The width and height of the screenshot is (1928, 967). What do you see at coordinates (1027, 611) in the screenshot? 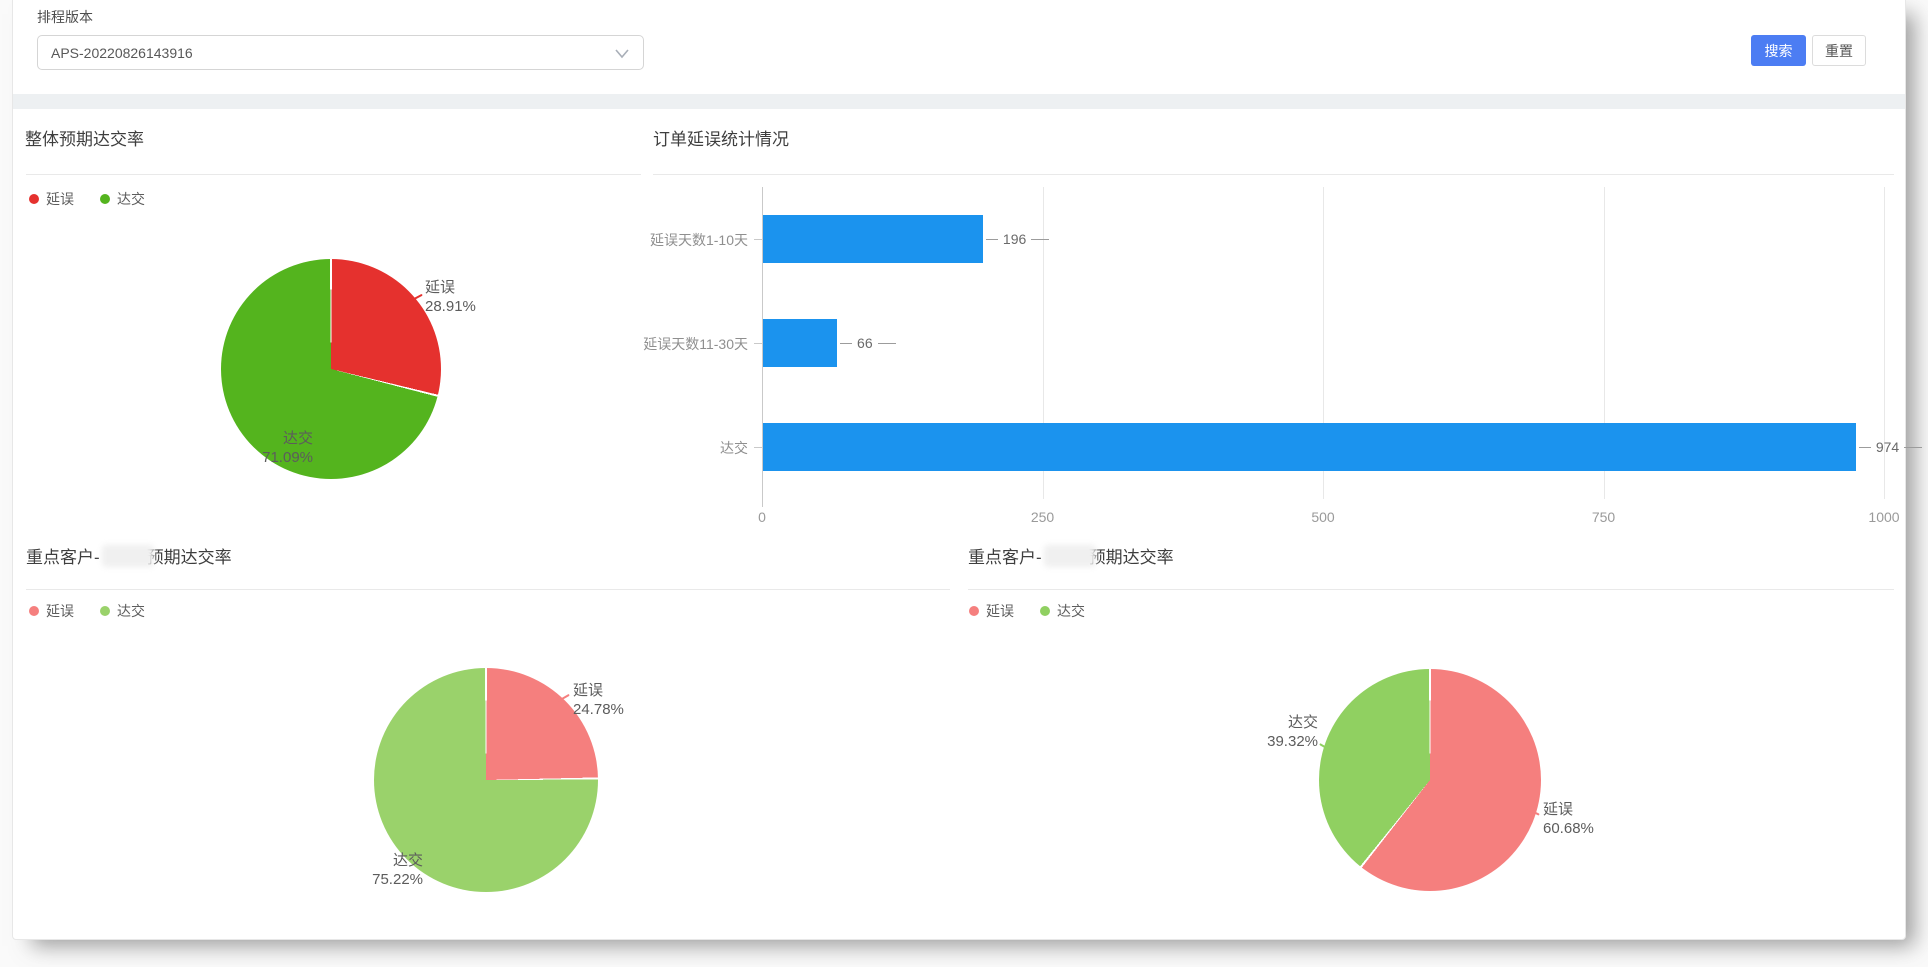
I see `legend-key-customer-2: 延误 达交` at bounding box center [1027, 611].